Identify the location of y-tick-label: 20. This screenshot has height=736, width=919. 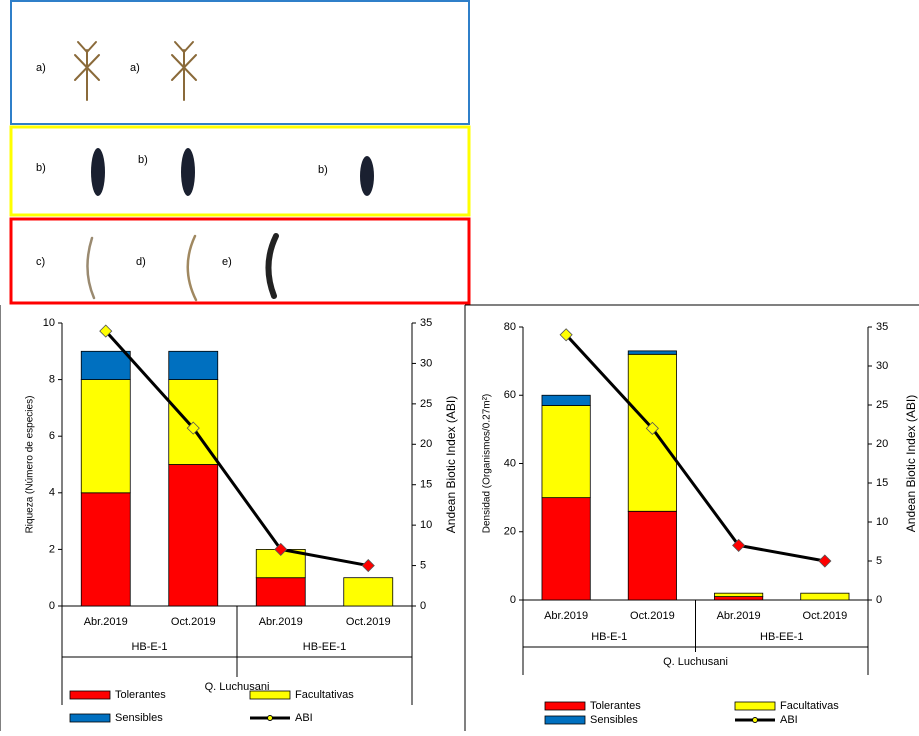
(510, 532).